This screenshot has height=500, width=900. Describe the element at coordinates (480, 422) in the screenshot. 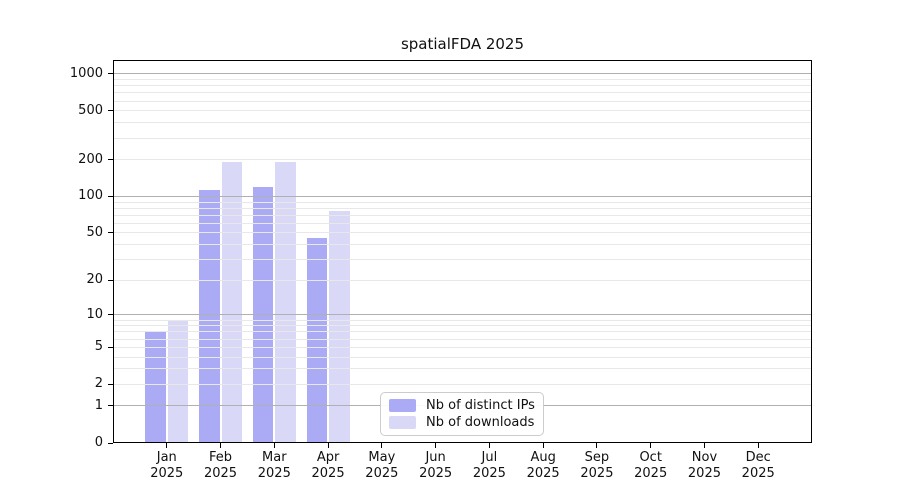

I see `legend-label-downloads: Nb of downloads` at that location.